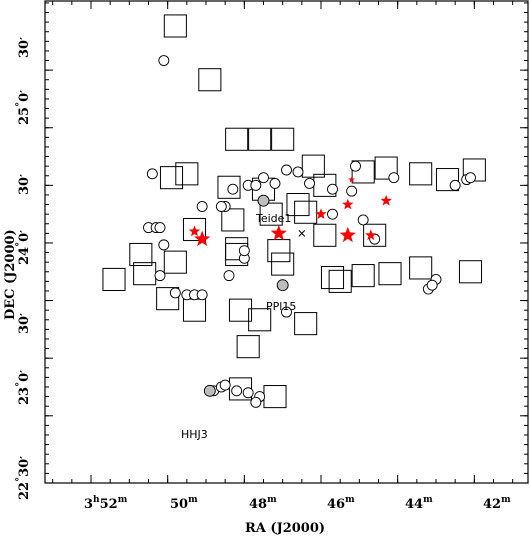 The image size is (530, 537). I want to click on svg-text: 23°0′, so click(23, 387).